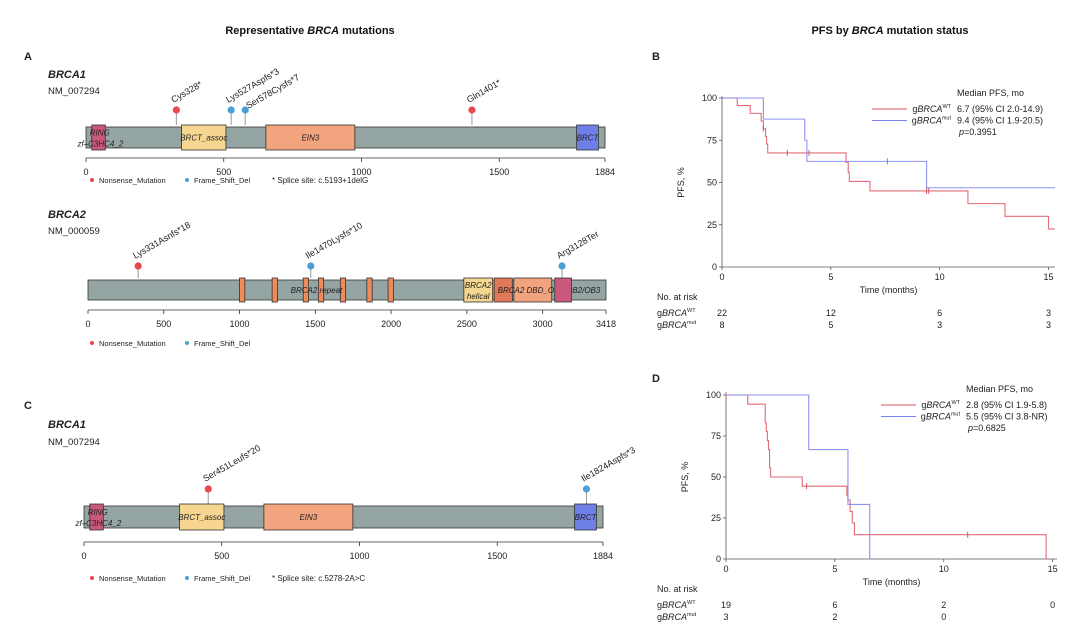 This screenshot has height=642, width=1090. I want to click on risk-row-label: gBRCAmut, so click(677, 617).